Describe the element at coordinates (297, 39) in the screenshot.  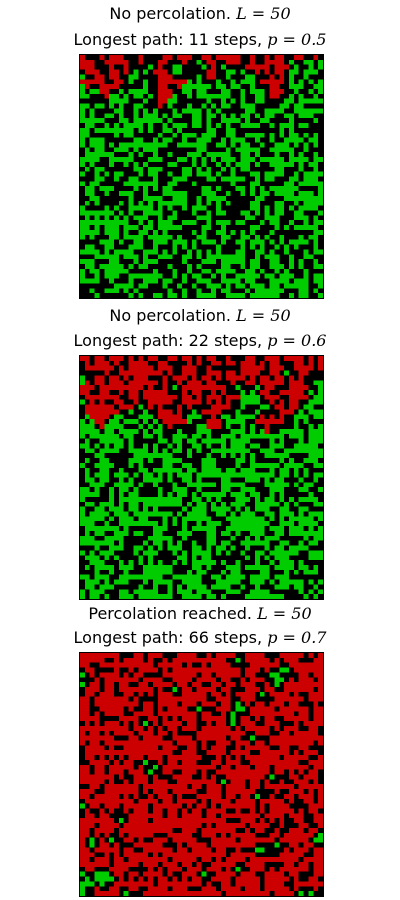
I see `probability-label: p = 0.5` at that location.